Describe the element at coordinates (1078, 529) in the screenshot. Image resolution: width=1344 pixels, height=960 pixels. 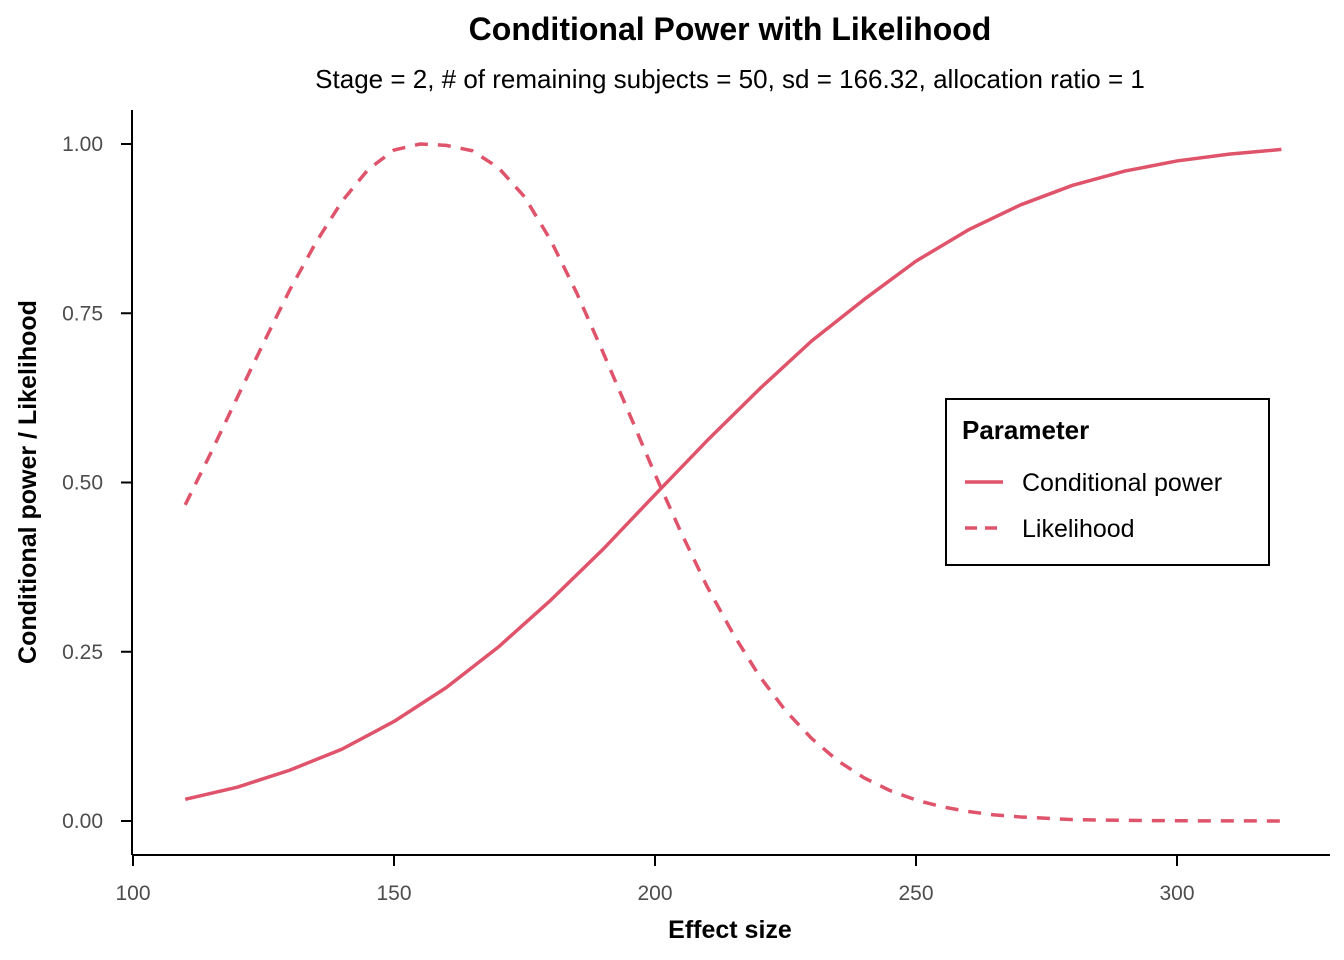
I see `legend-label-likelihood: Likelihood` at that location.